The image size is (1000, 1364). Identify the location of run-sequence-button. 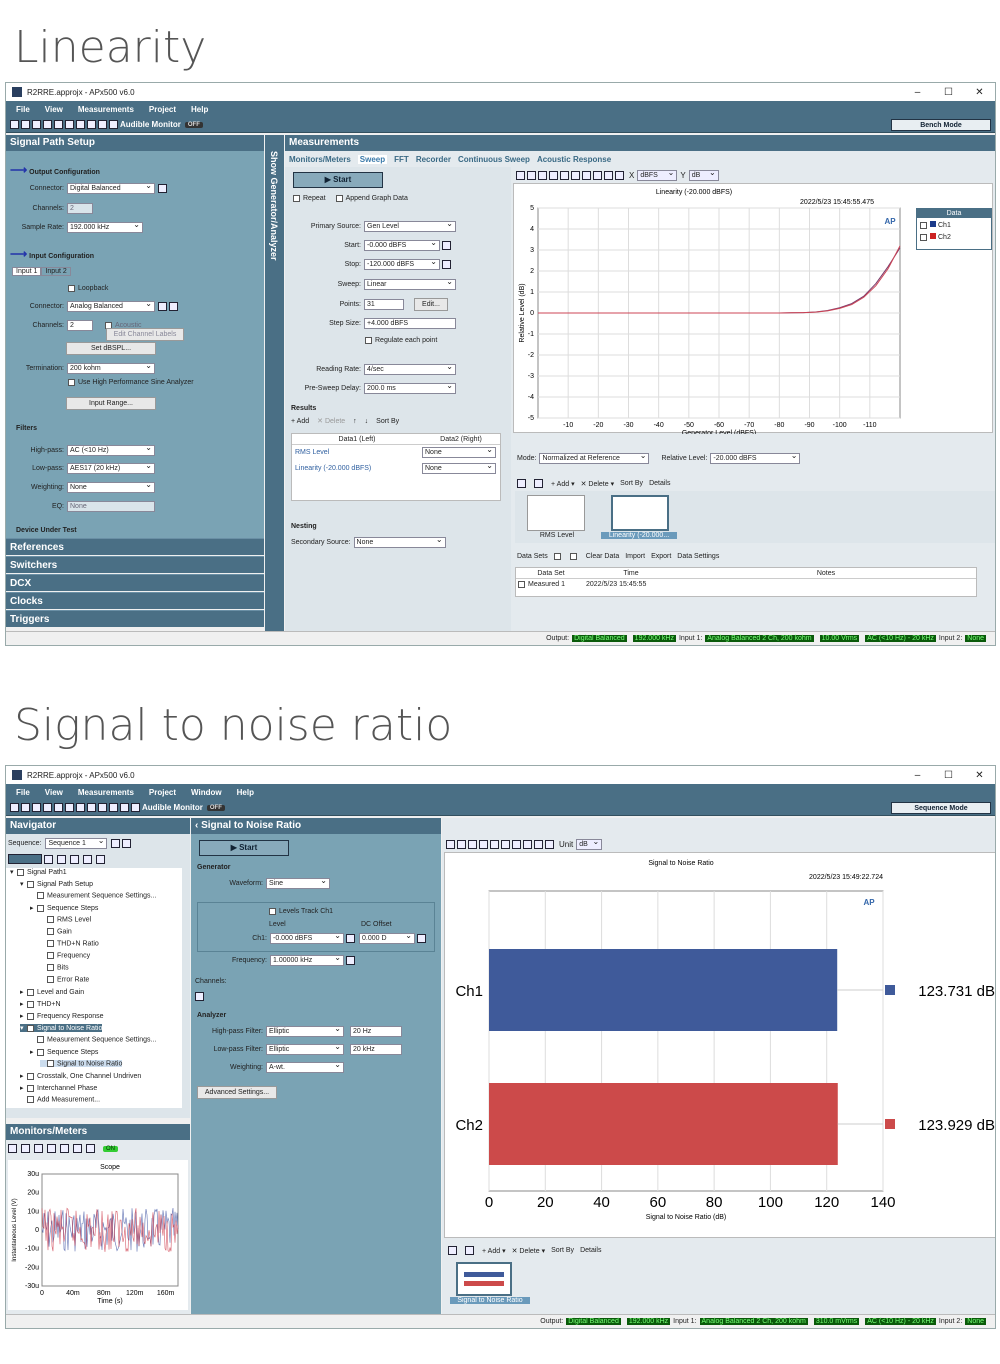
(25, 859).